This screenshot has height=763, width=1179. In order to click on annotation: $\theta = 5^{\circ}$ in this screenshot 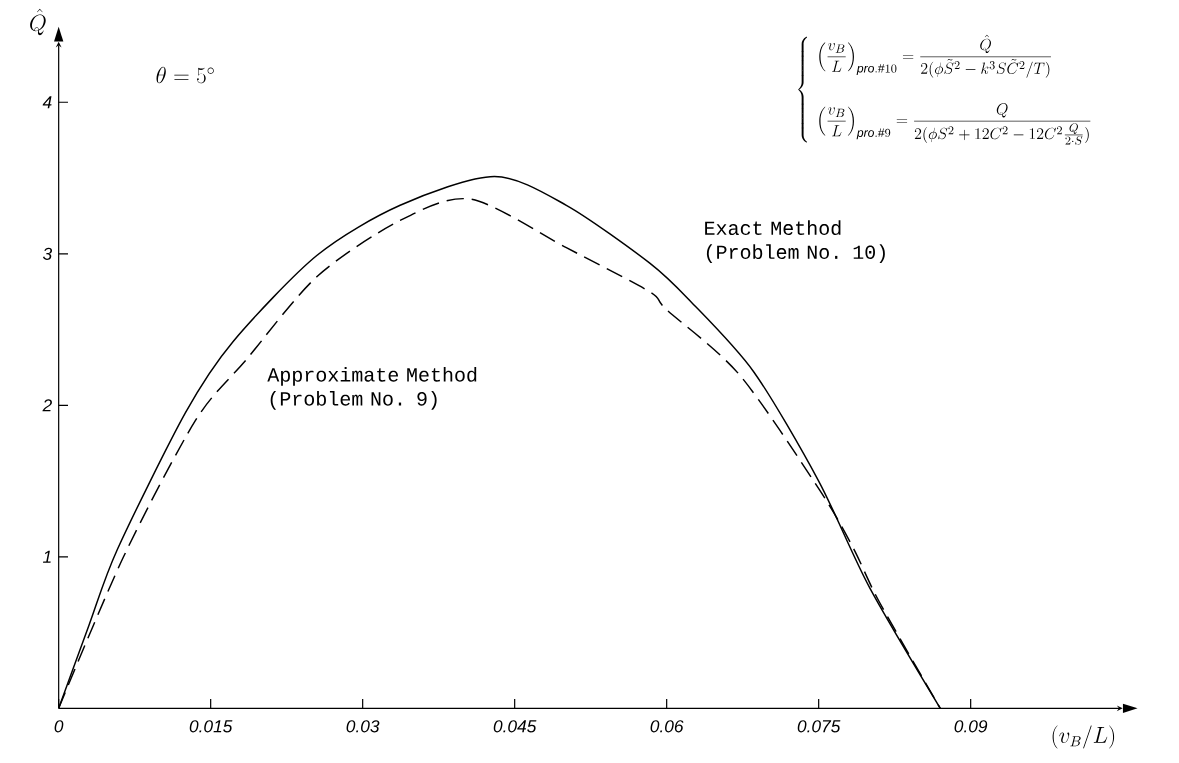, I will do `click(185, 75)`.